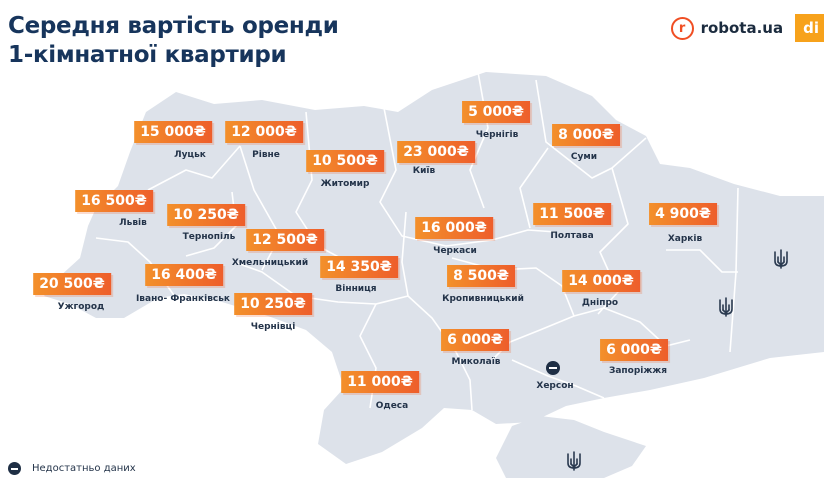  Describe the element at coordinates (584, 157) in the screenshot. I see `city-label-sumy: Суми` at that location.